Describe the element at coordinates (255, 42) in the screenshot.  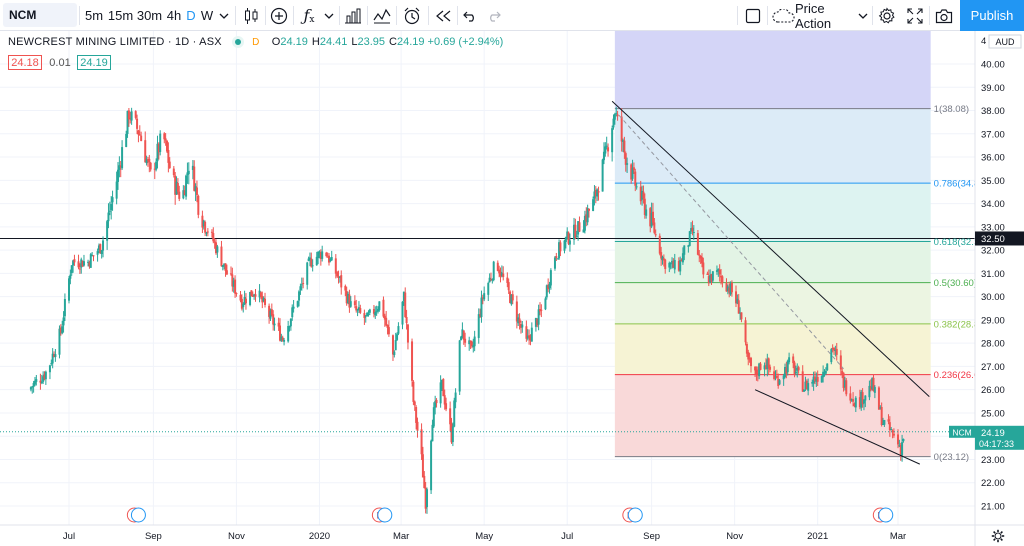
I see `data-source-icon: D` at that location.